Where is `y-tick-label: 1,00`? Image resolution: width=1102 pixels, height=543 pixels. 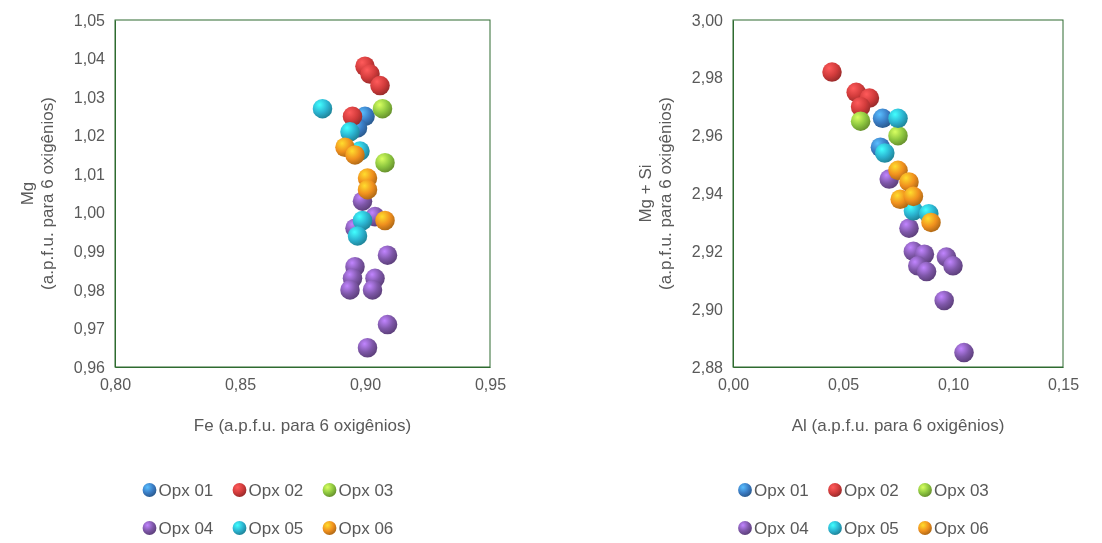 y-tick-label: 1,00 is located at coordinates (89, 213).